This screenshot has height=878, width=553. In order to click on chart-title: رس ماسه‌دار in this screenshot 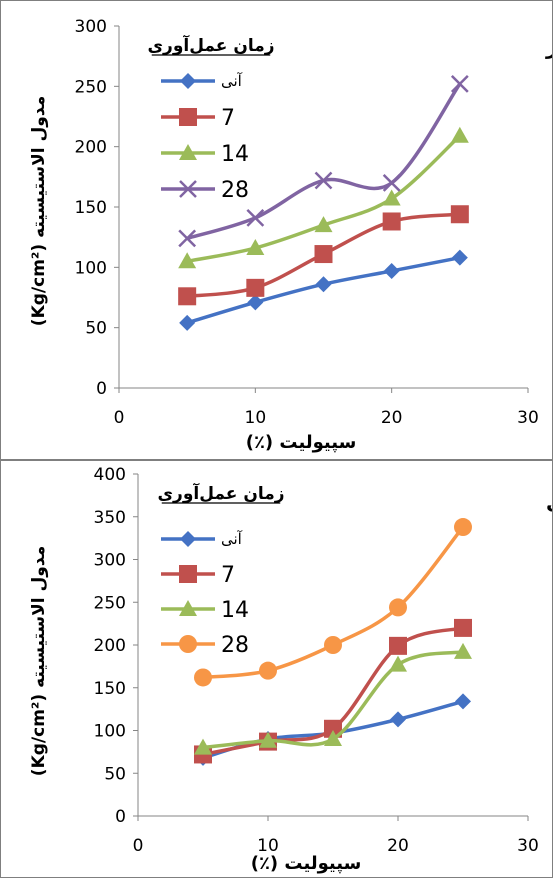, I will do `click(548, 47)`.